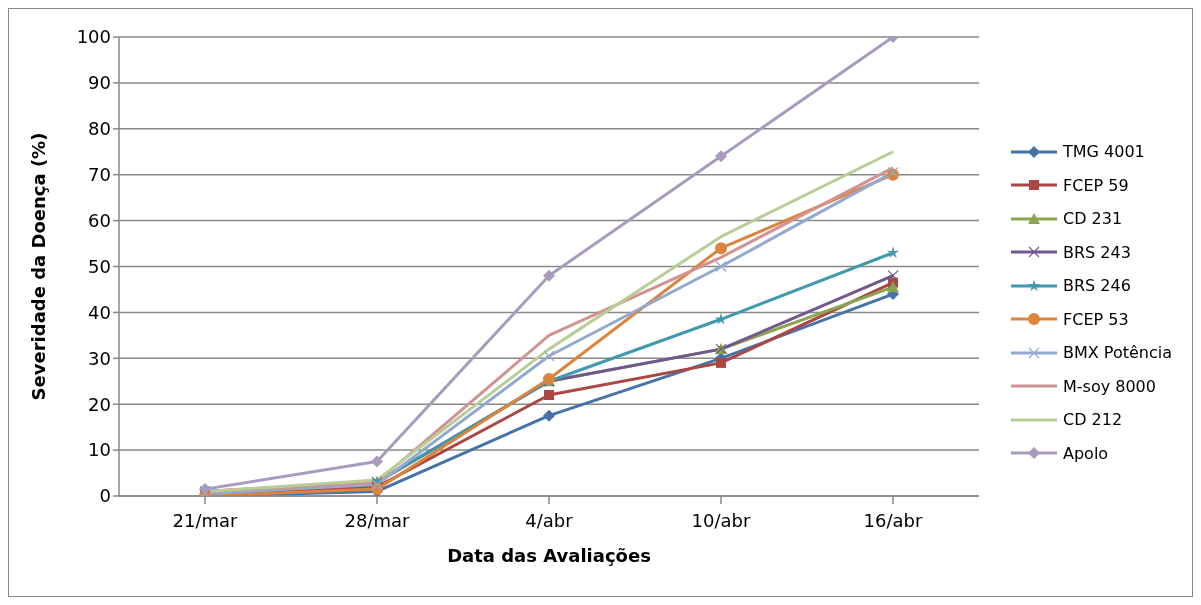  Describe the element at coordinates (549, 555) in the screenshot. I see `x-axis-title: Data das Avaliações` at that location.